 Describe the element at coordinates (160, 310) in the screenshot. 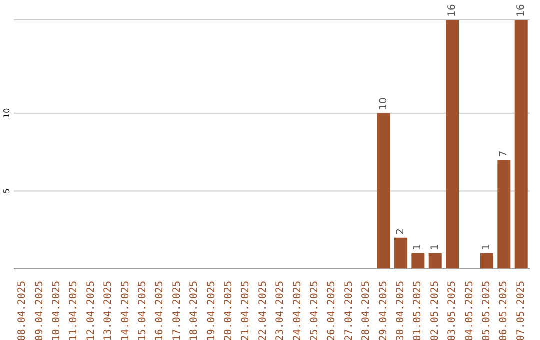

I see `x-tick-label: 16.04.2025` at that location.